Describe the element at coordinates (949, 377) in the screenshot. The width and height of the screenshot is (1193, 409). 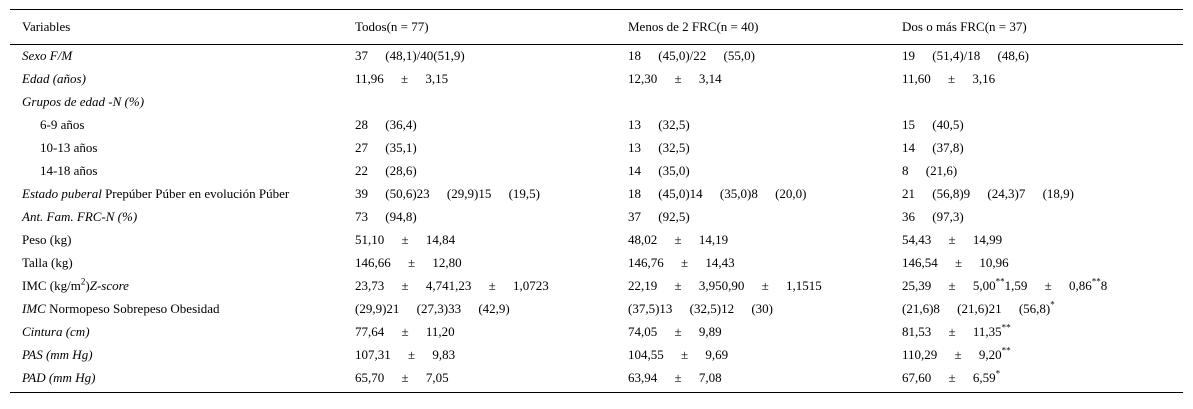
I see `text-segment: 67,60 ± 6,59` at that location.